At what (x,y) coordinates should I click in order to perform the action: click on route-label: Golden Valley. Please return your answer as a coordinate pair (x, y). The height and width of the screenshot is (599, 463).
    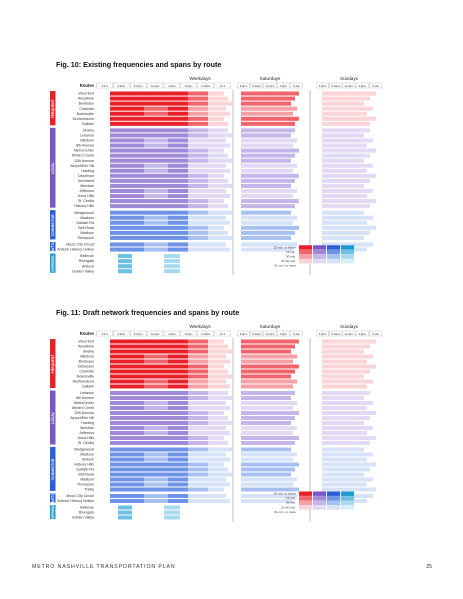
    Looking at the image, I should click on (83, 271).